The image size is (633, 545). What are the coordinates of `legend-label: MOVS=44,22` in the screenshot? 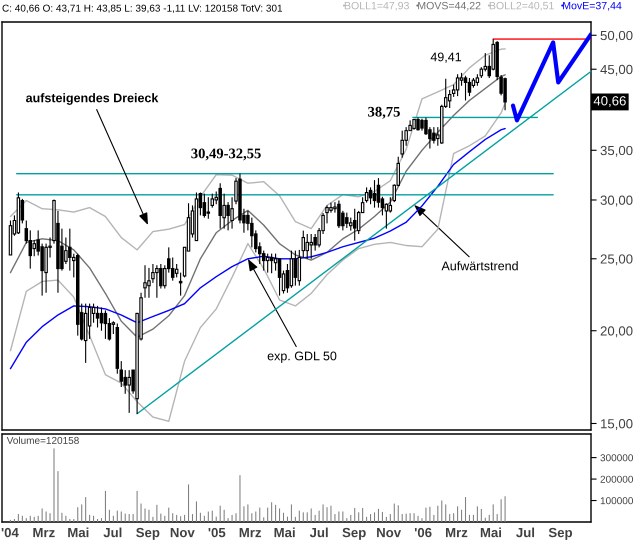 It's located at (449, 6).